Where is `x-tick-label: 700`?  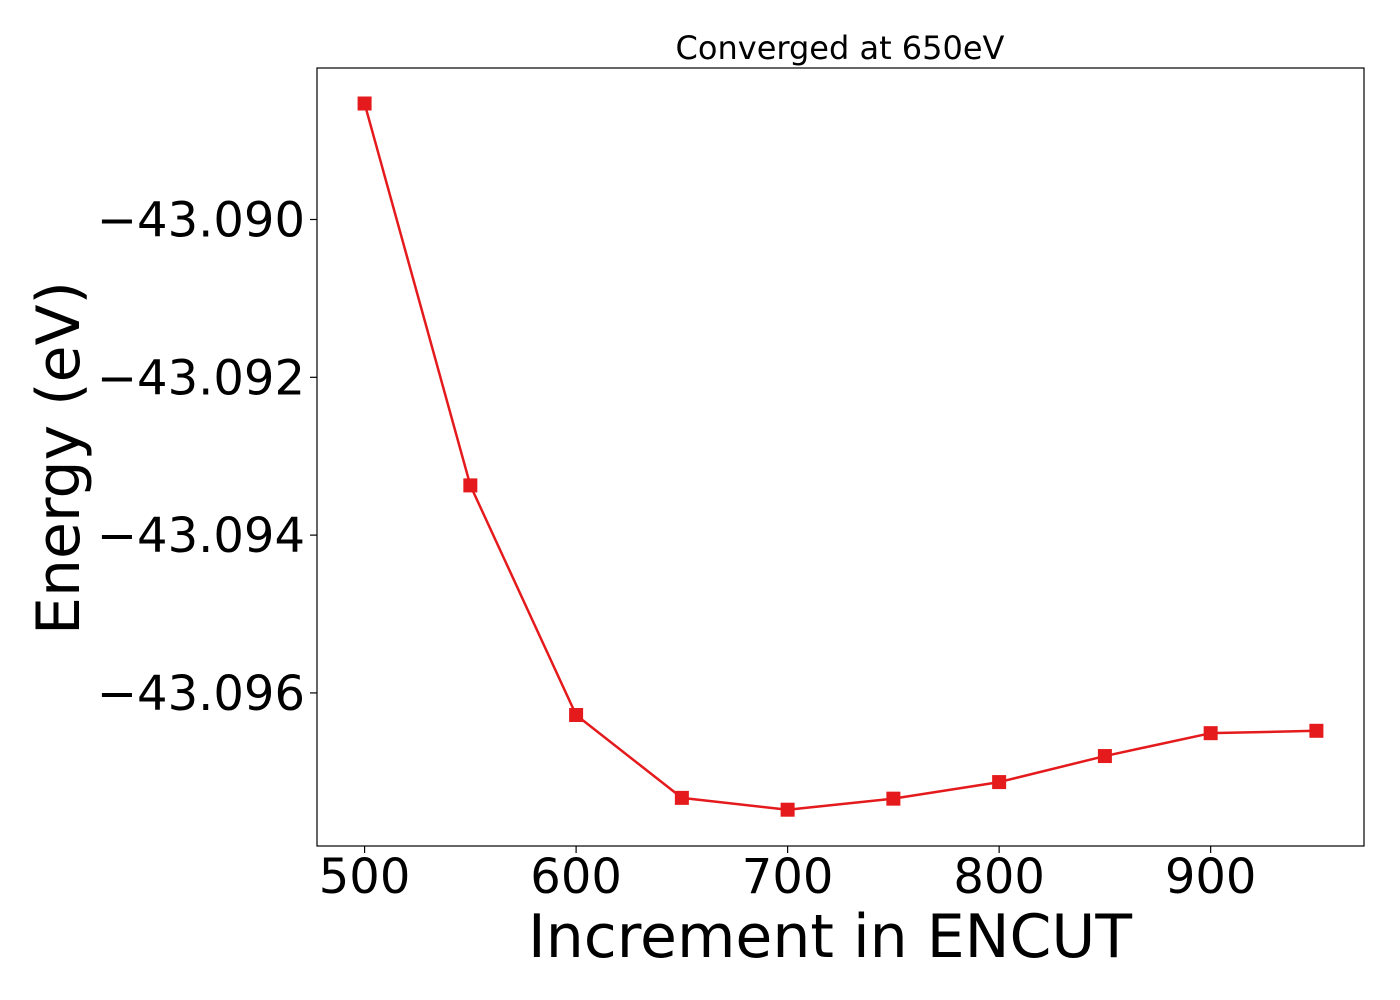
x-tick-label: 700 is located at coordinates (788, 877).